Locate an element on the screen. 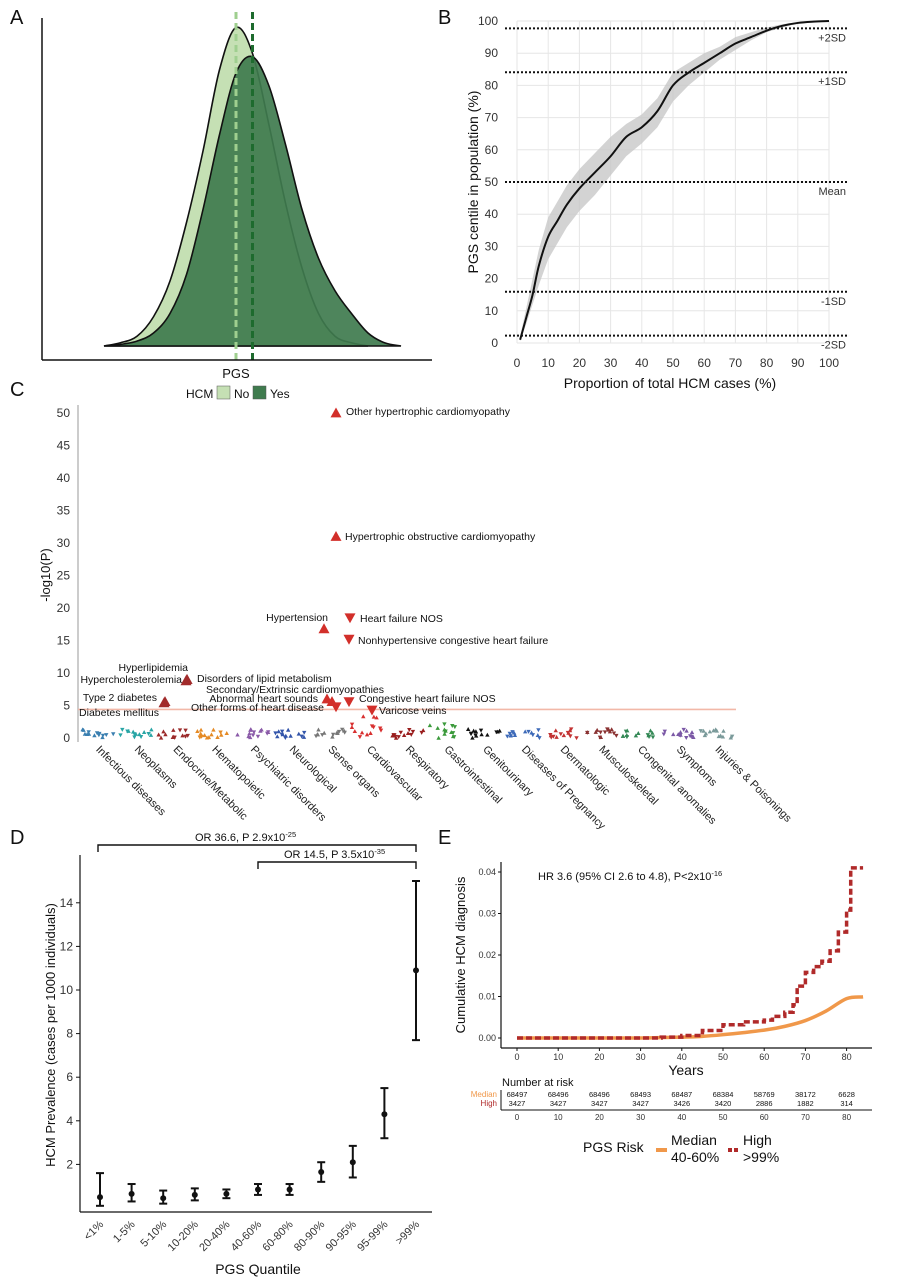 Image resolution: width=903 pixels, height=1280 pixels. point-annotation: Abnormal heart sounds is located at coordinates (263, 699).